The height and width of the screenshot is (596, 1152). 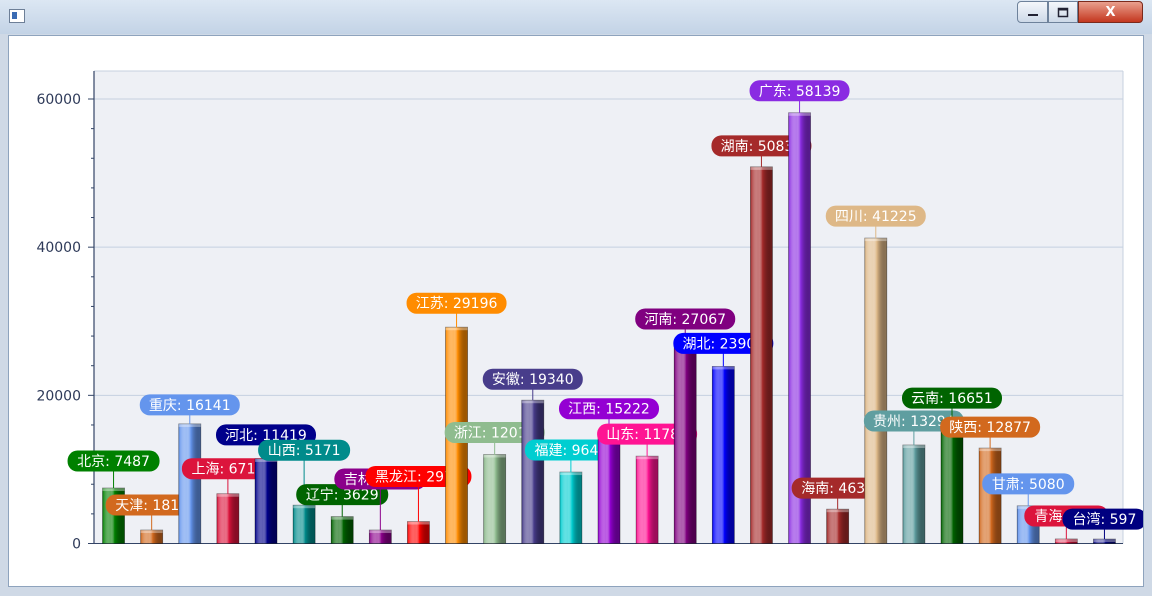 What do you see at coordinates (1032, 15) in the screenshot?
I see `minimize-icon` at bounding box center [1032, 15].